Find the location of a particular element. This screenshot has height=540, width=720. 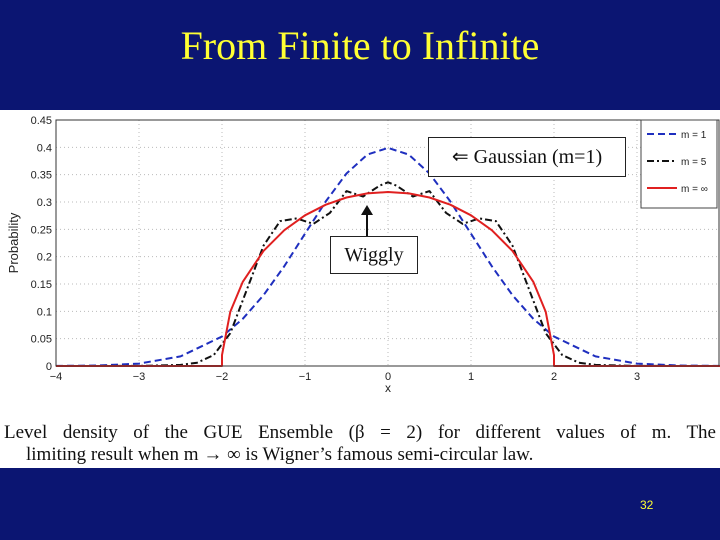

legend-label: m = 1 is located at coordinates (694, 135).